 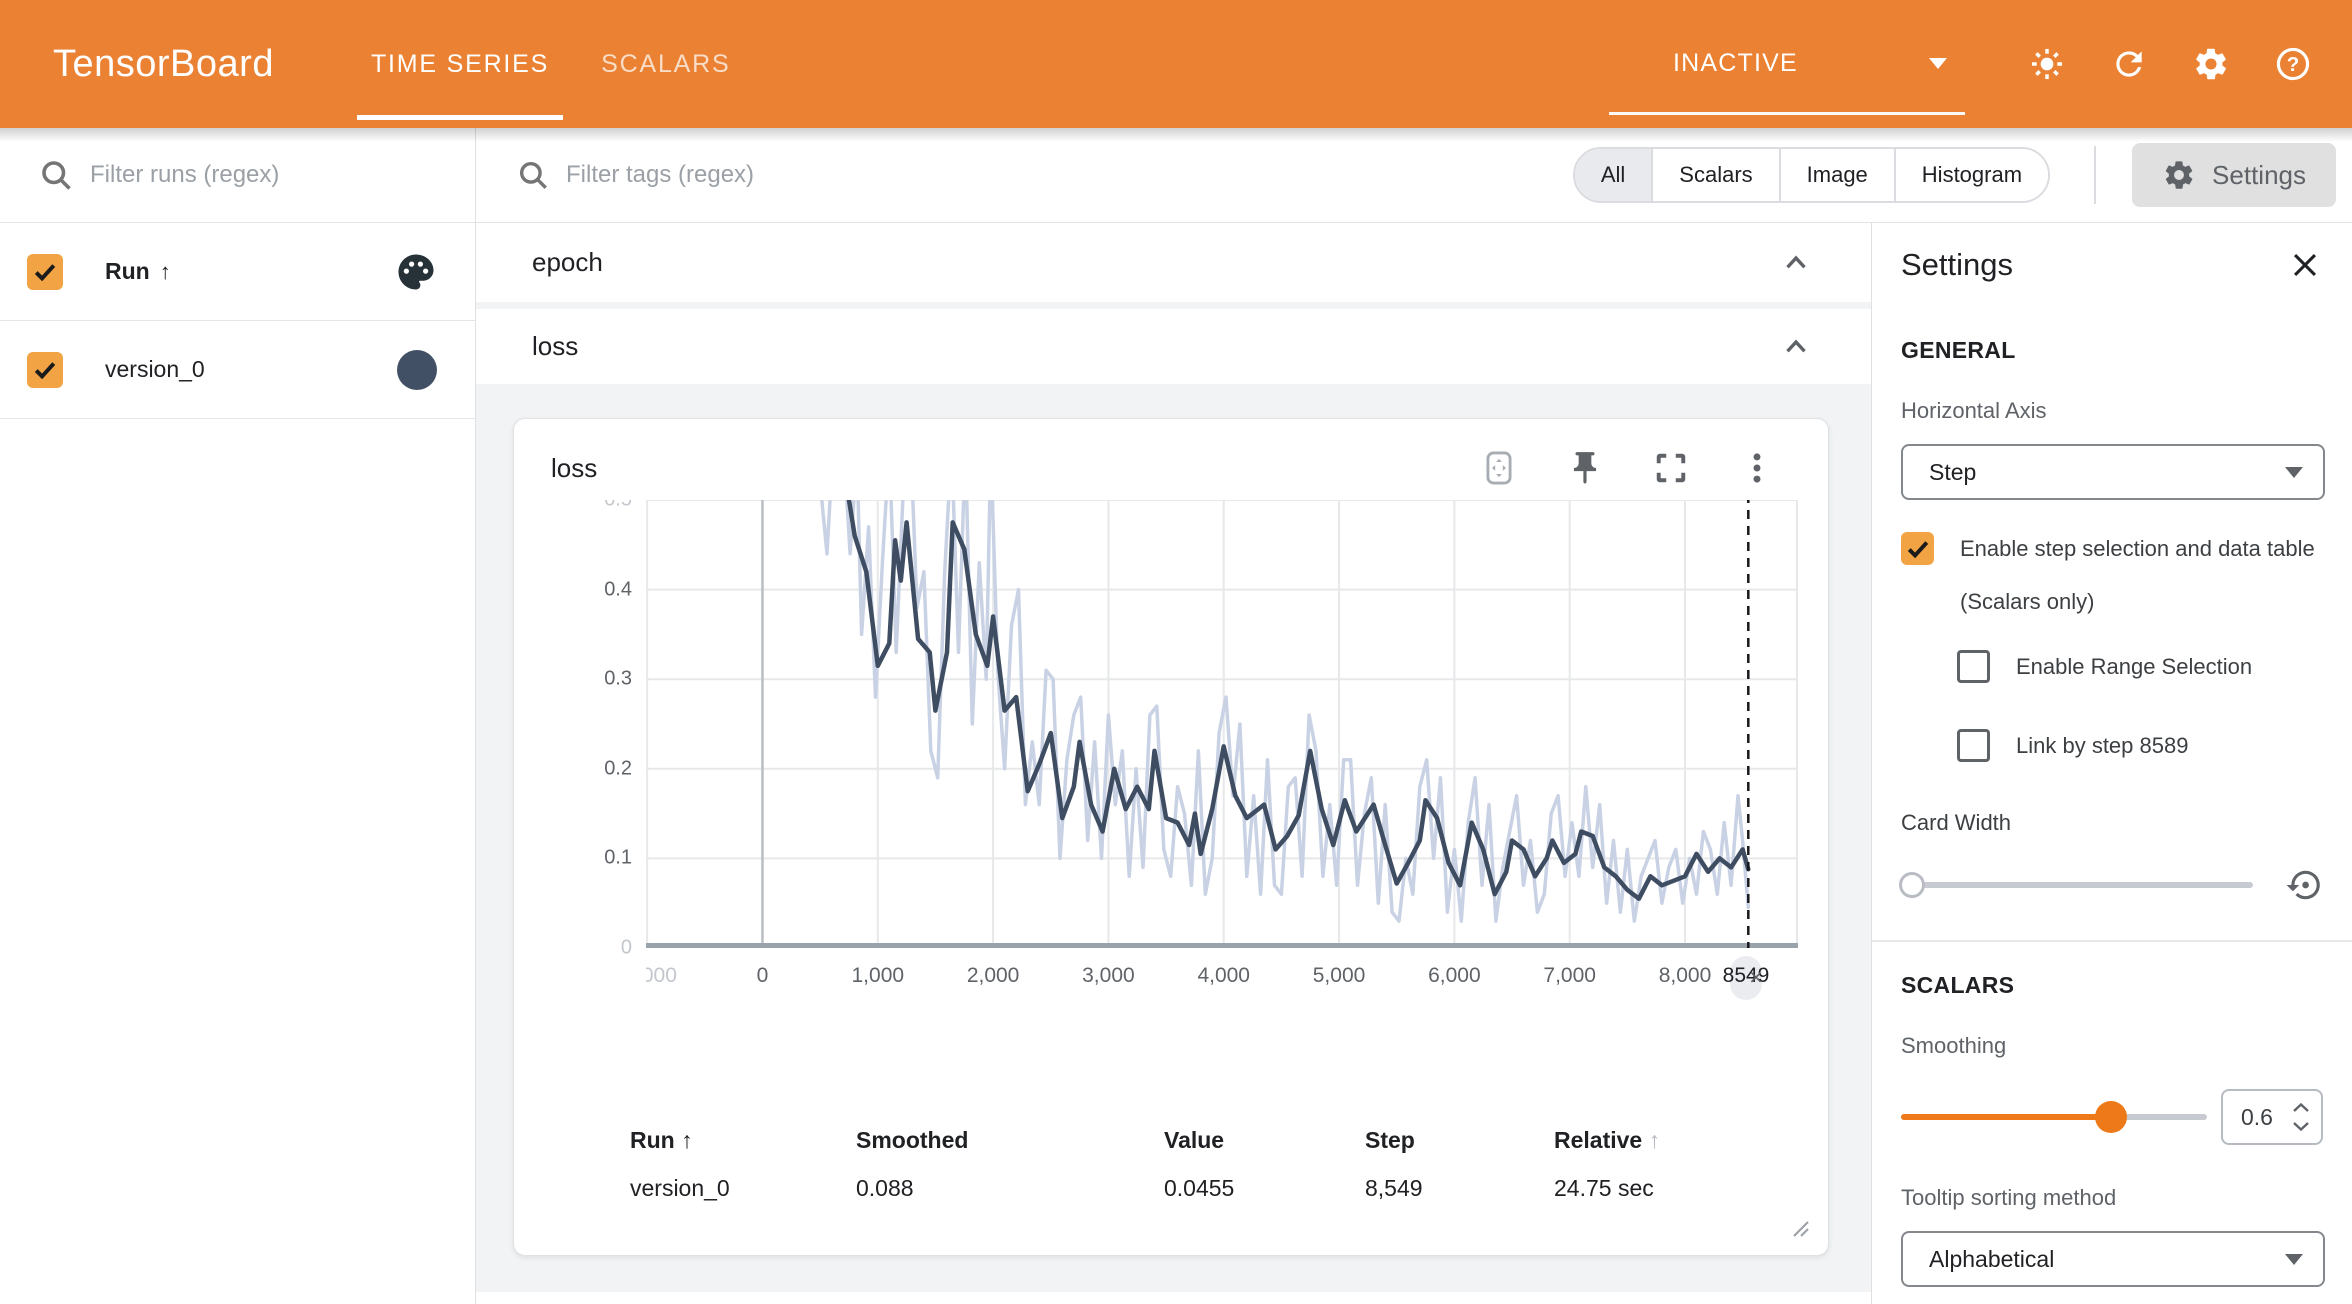 I want to click on step-selection-note: (Scalars only), so click(x=2027, y=601).